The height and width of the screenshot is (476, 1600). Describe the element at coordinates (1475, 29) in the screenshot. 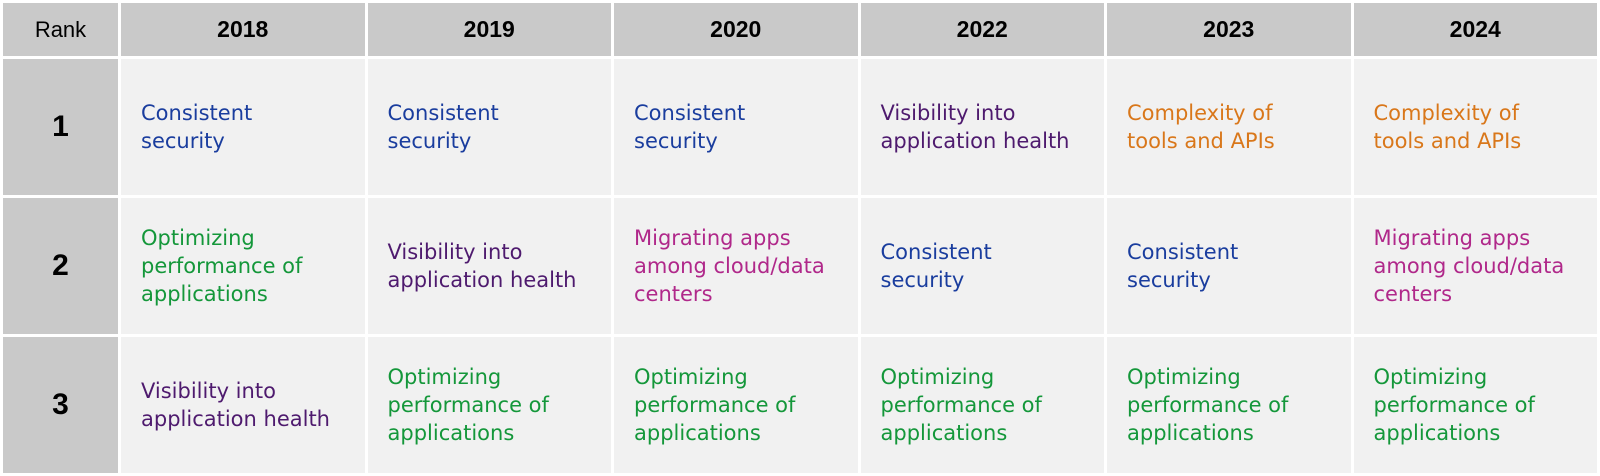

I see `header-year-2024: 2024` at that location.